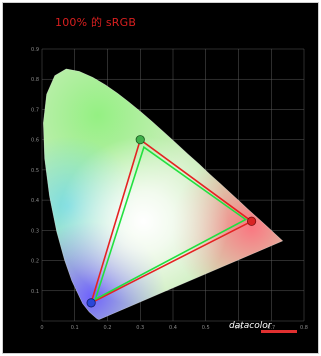 This screenshot has width=321, height=356. I want to click on datacolor-watermark: datacolor, so click(250, 326).